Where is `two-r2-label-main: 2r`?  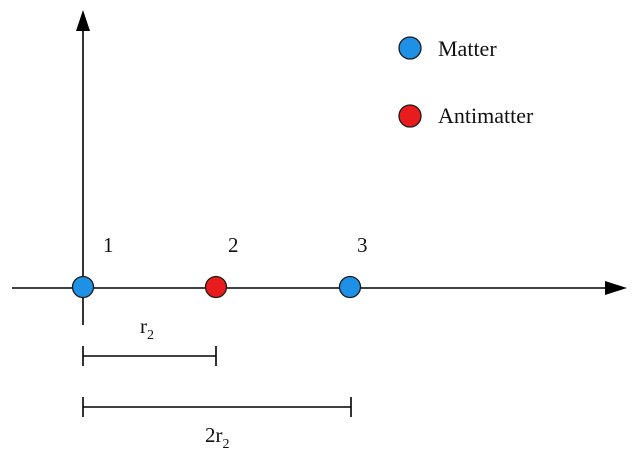 two-r2-label-main: 2r is located at coordinates (214, 435).